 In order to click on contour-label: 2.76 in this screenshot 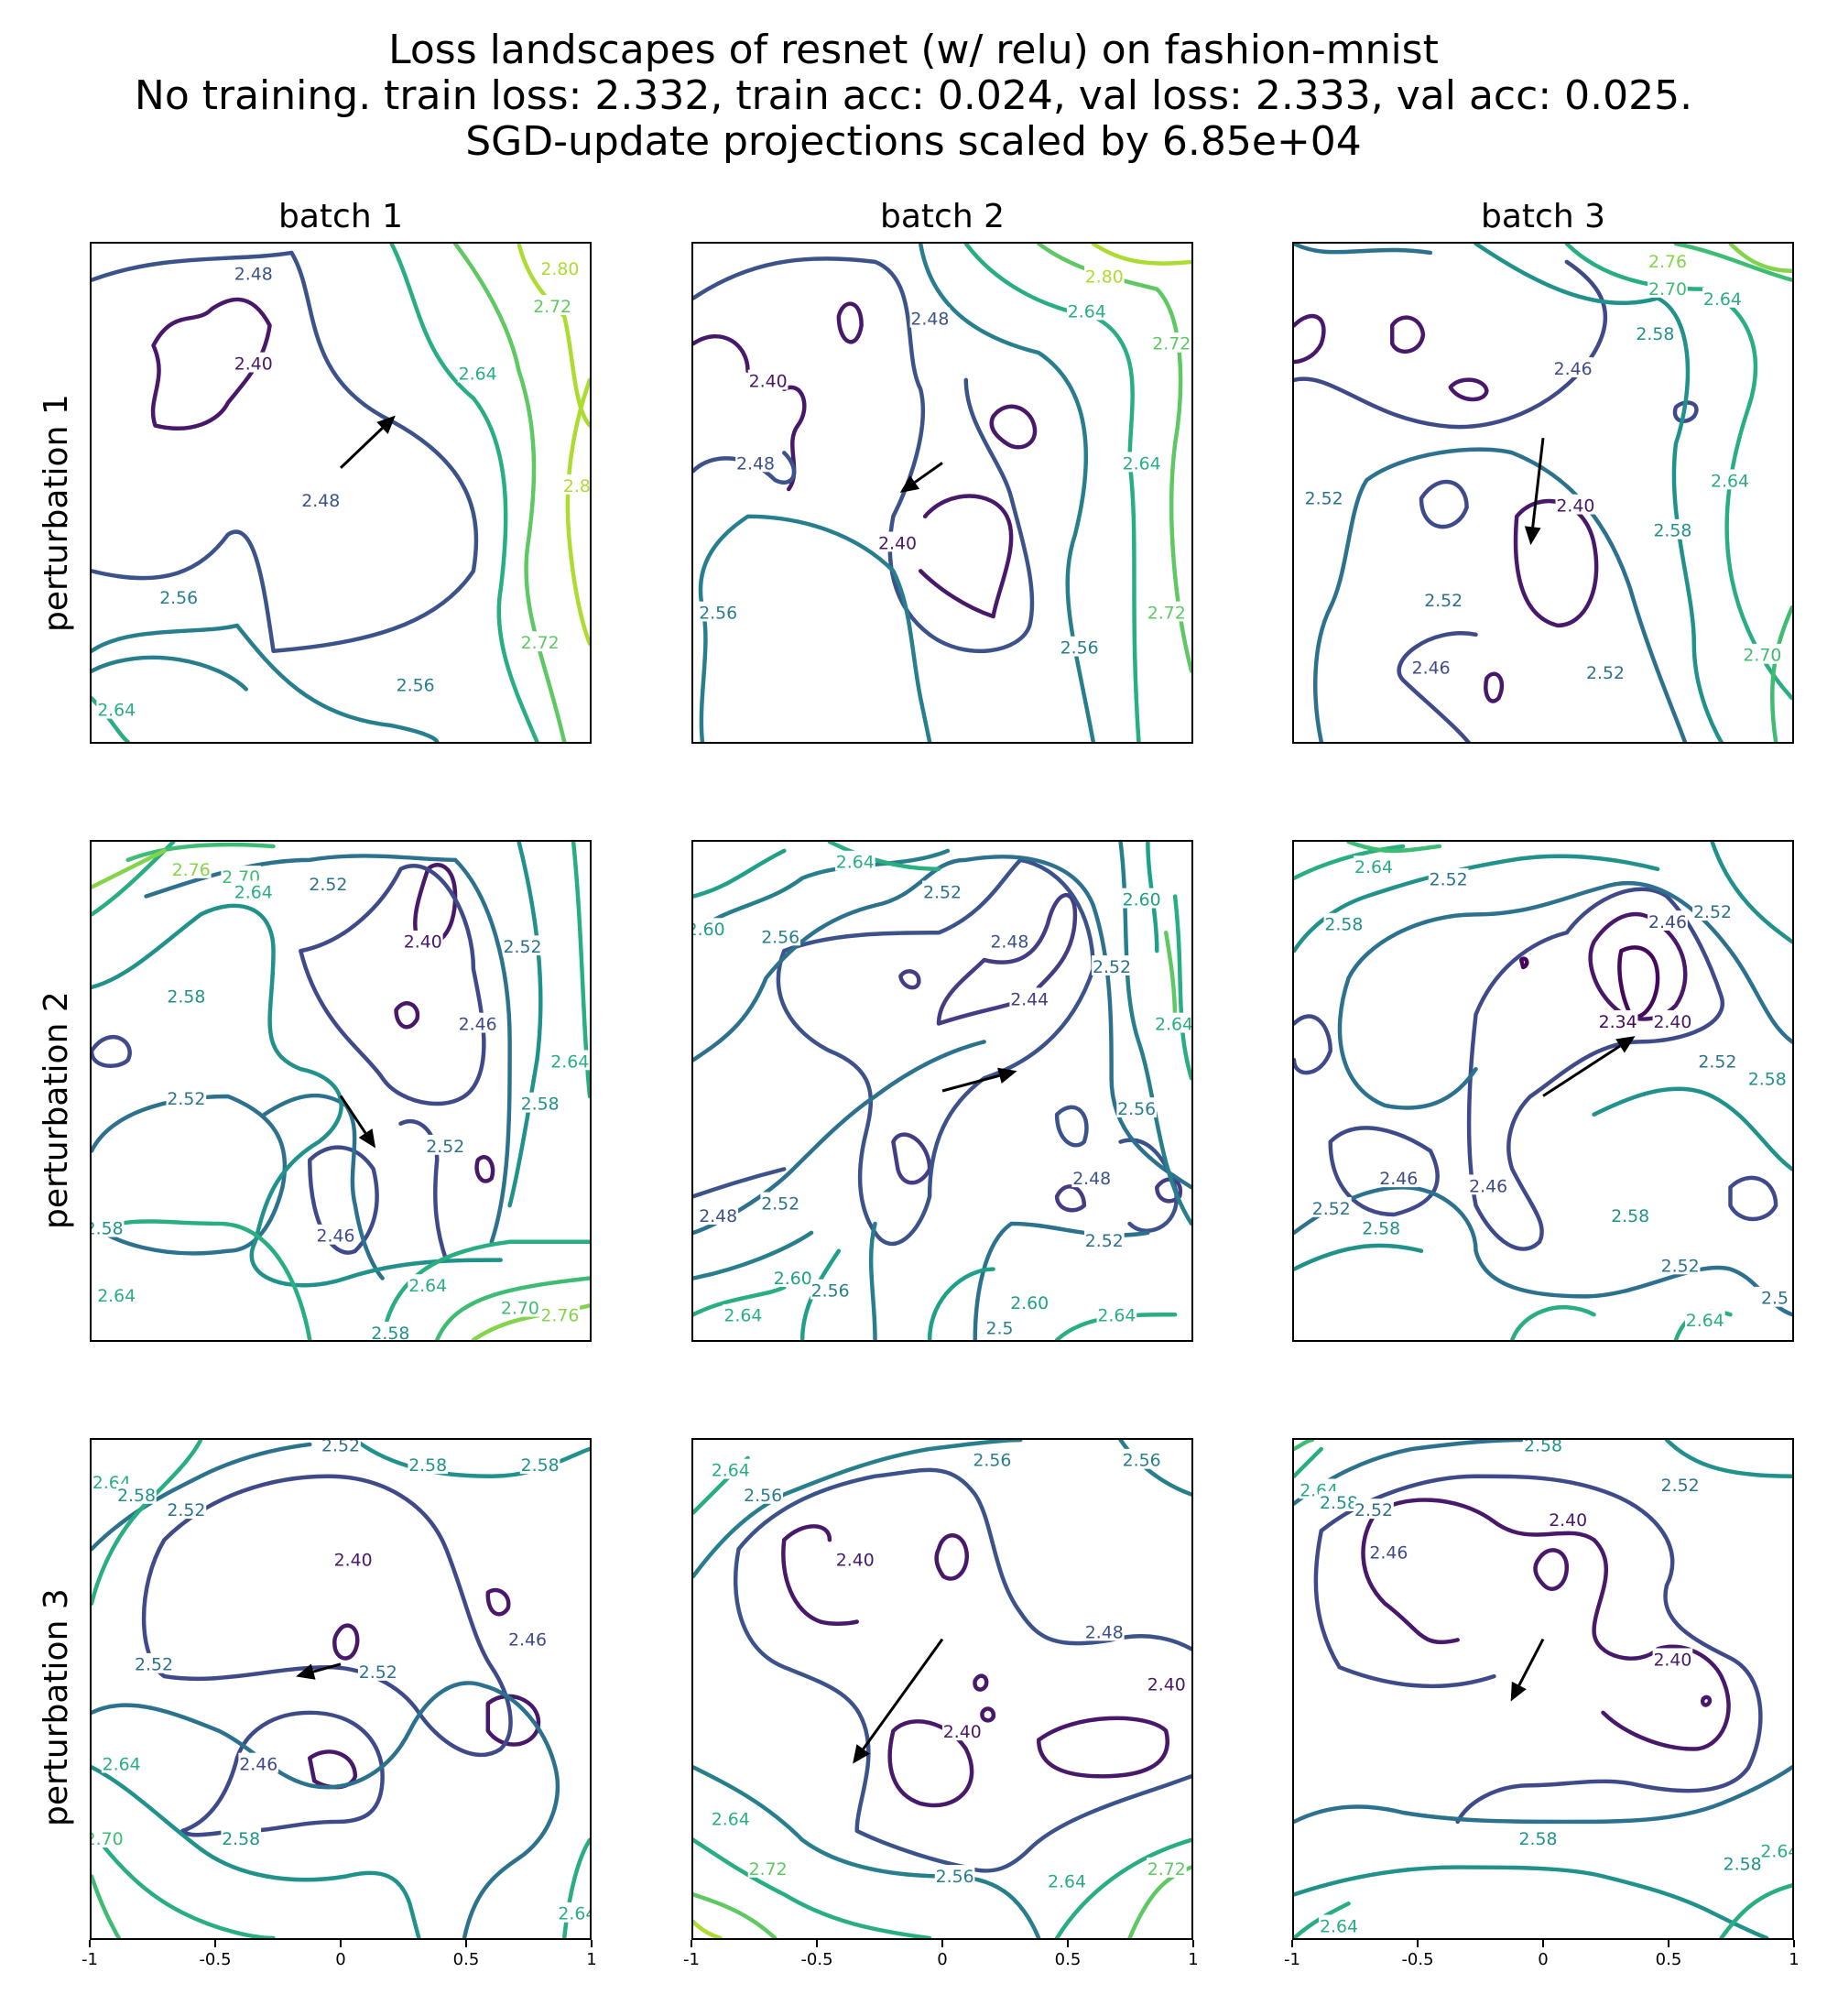, I will do `click(560, 1316)`.